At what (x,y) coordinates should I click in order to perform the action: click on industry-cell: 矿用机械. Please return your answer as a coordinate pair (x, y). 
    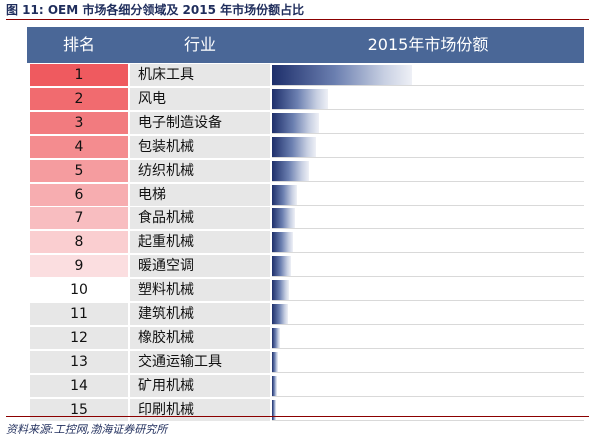
    Looking at the image, I should click on (200, 385).